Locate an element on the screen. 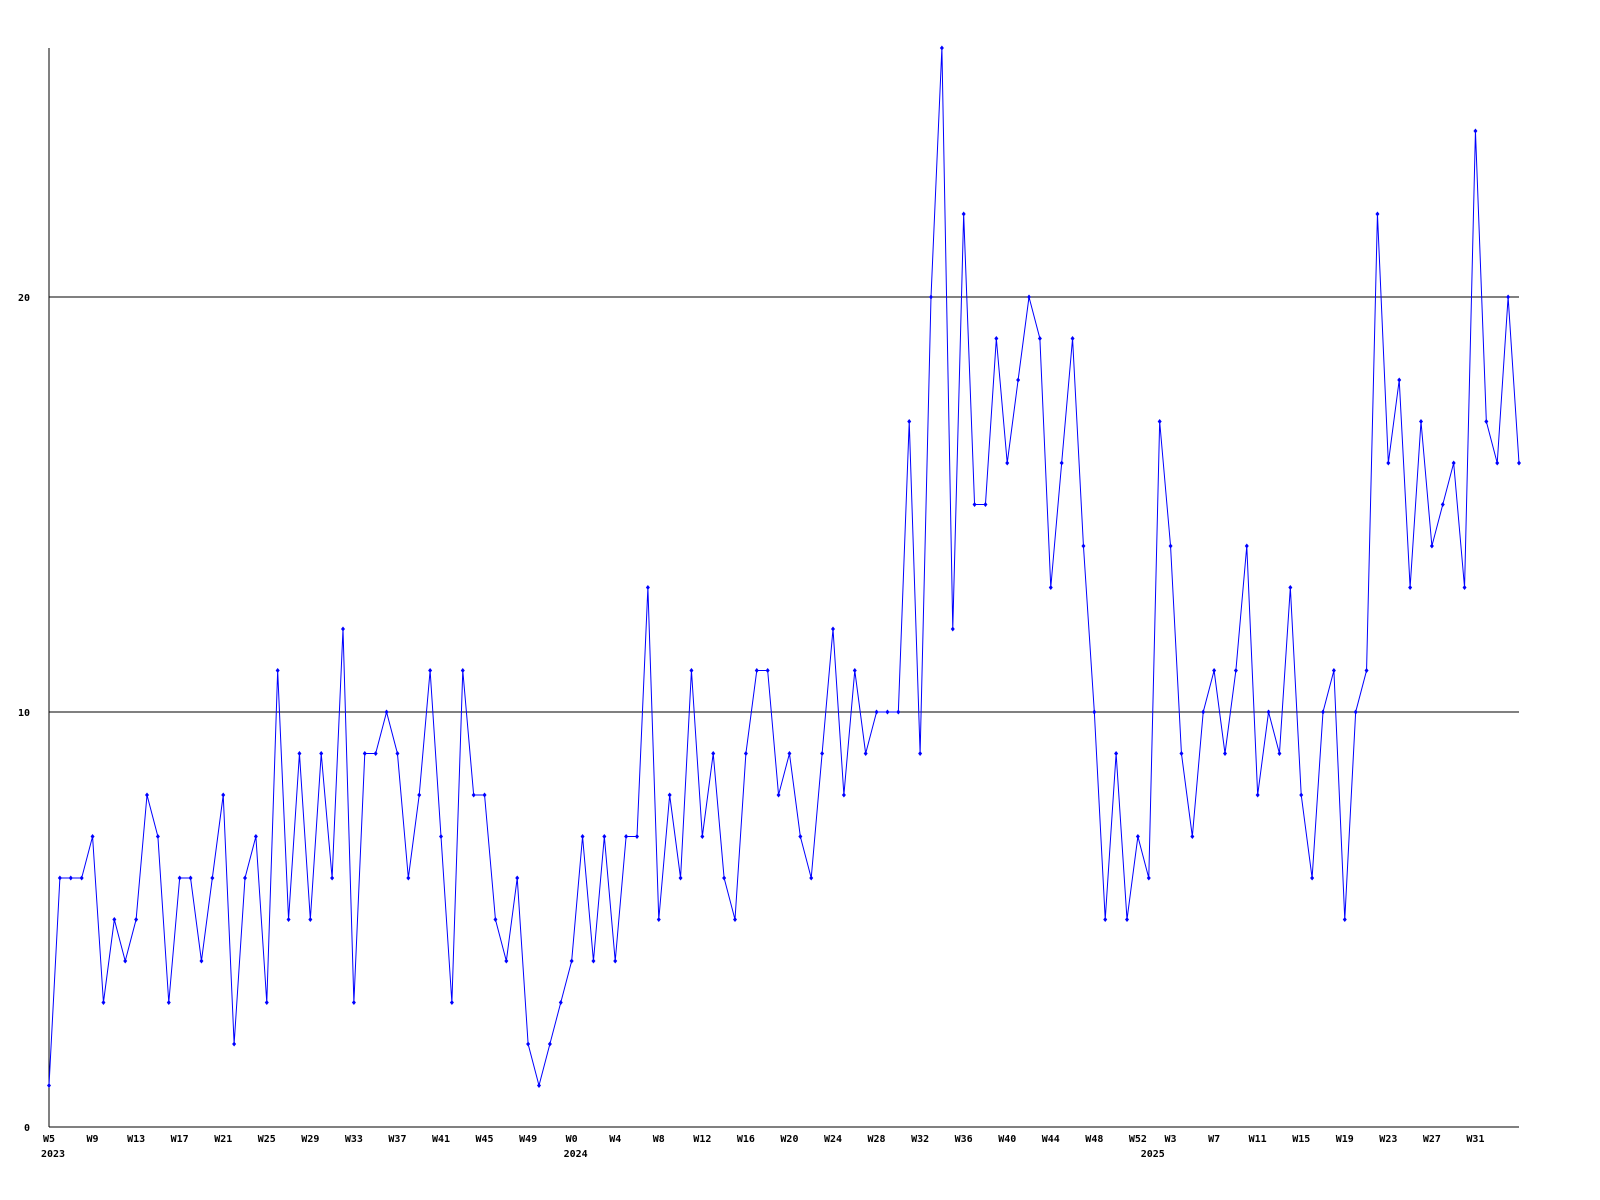  x-tick-label: W40 is located at coordinates (1007, 1139).